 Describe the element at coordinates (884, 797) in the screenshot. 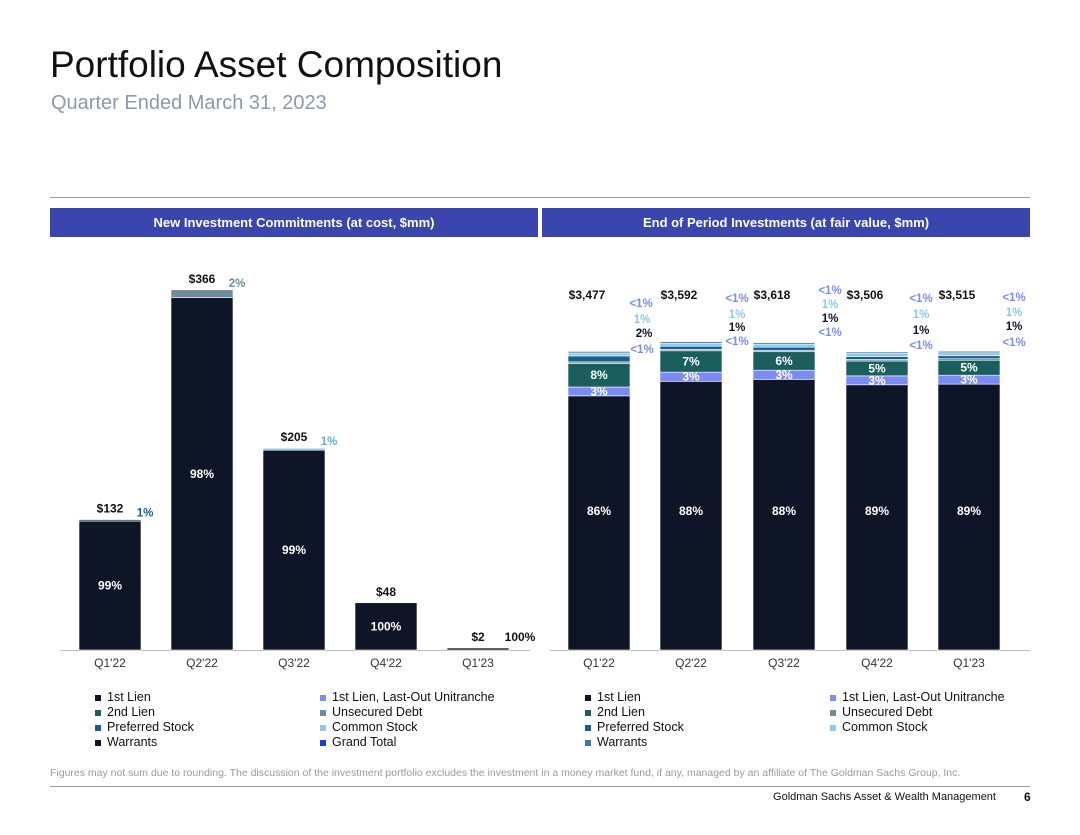

I see `footer-brand: Goldman Sachs Asset & Wealth Management` at that location.